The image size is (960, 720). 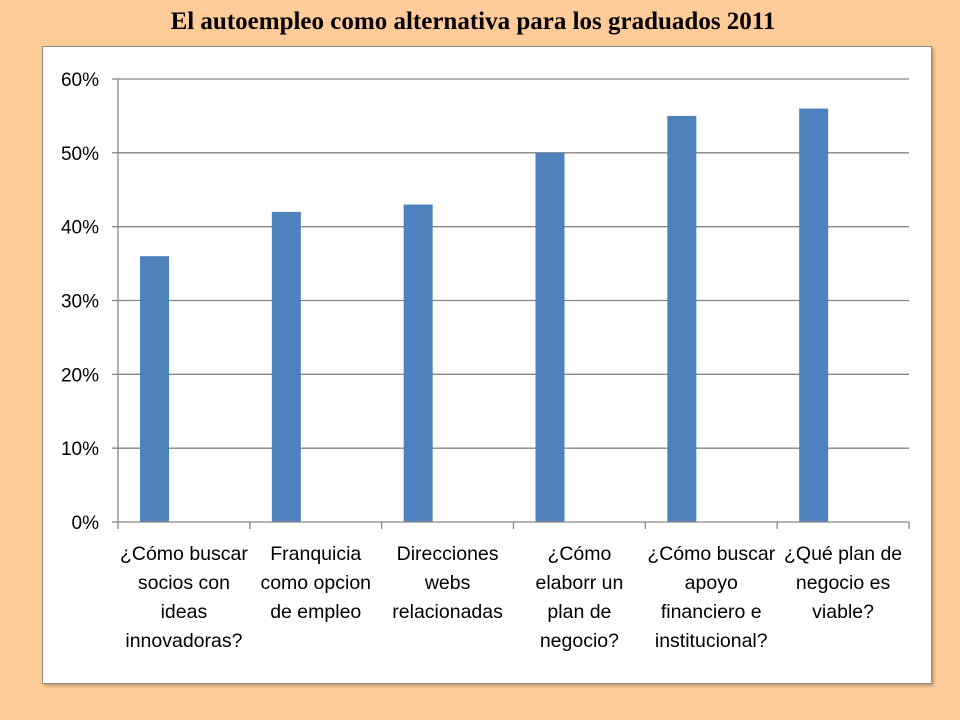 I want to click on x-tick-label: ¿Cómo elaborr un plan de negocio?, so click(x=580, y=597).